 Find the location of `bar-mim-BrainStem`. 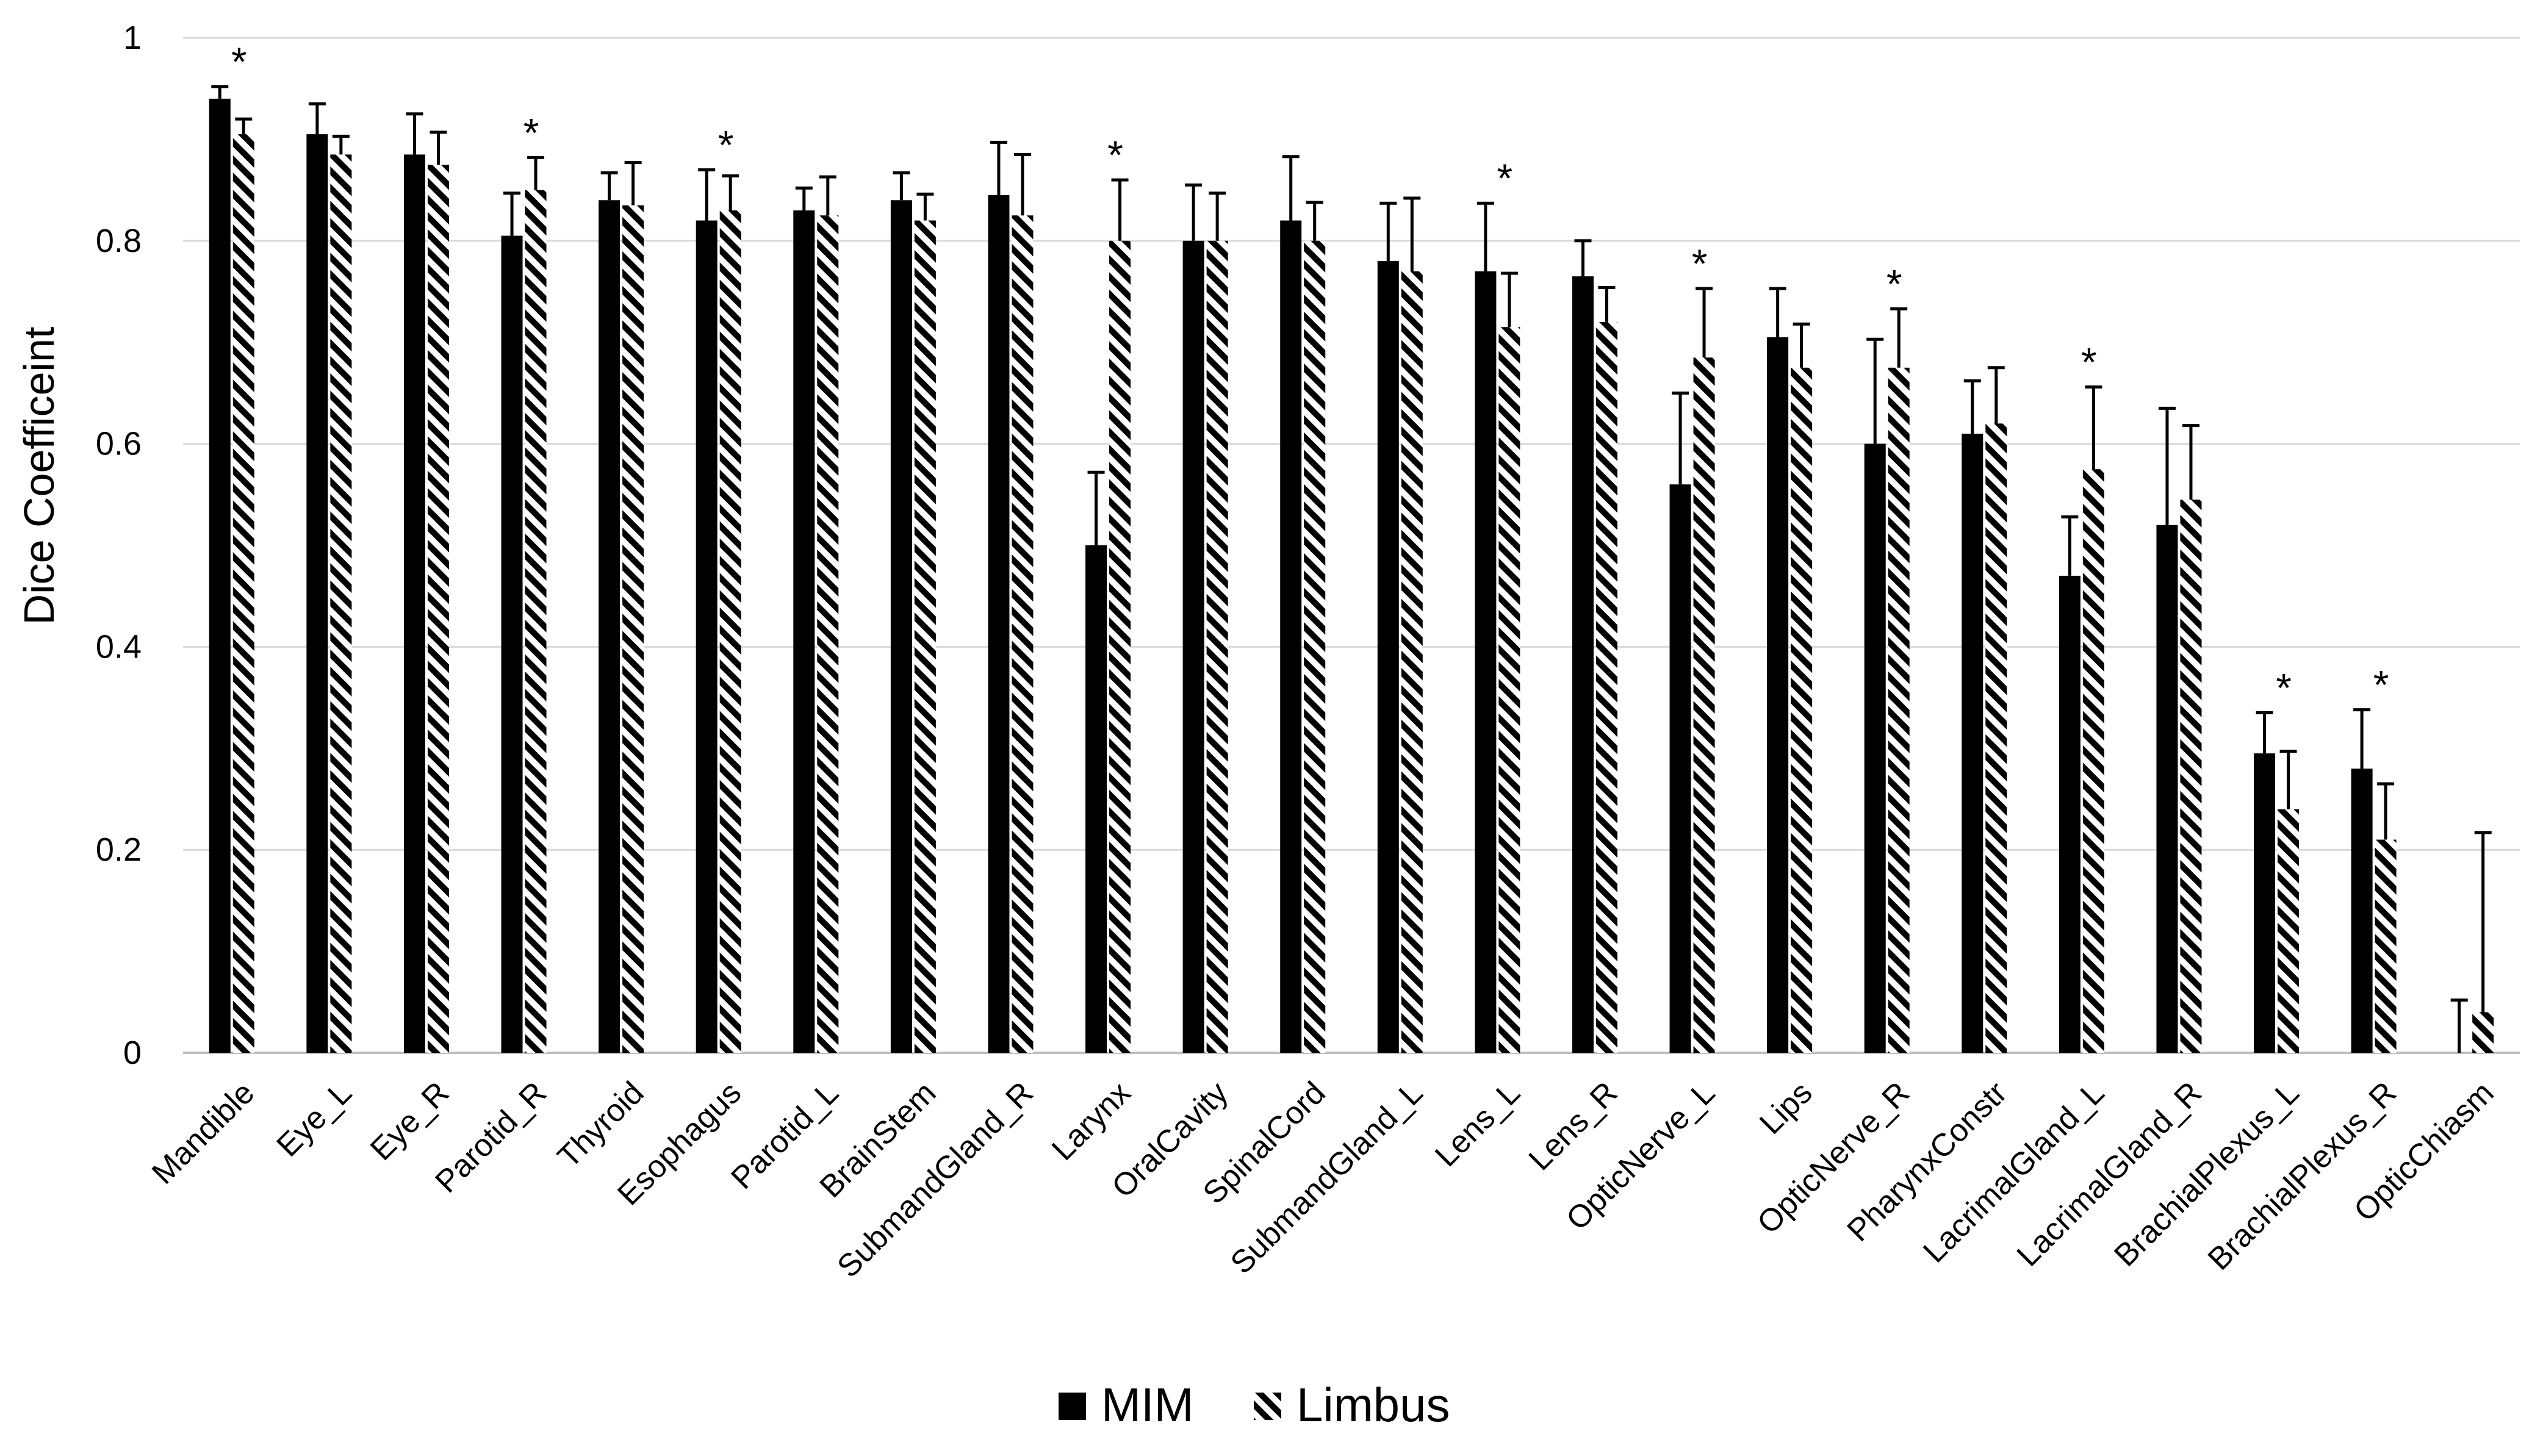

bar-mim-BrainStem is located at coordinates (901, 626).